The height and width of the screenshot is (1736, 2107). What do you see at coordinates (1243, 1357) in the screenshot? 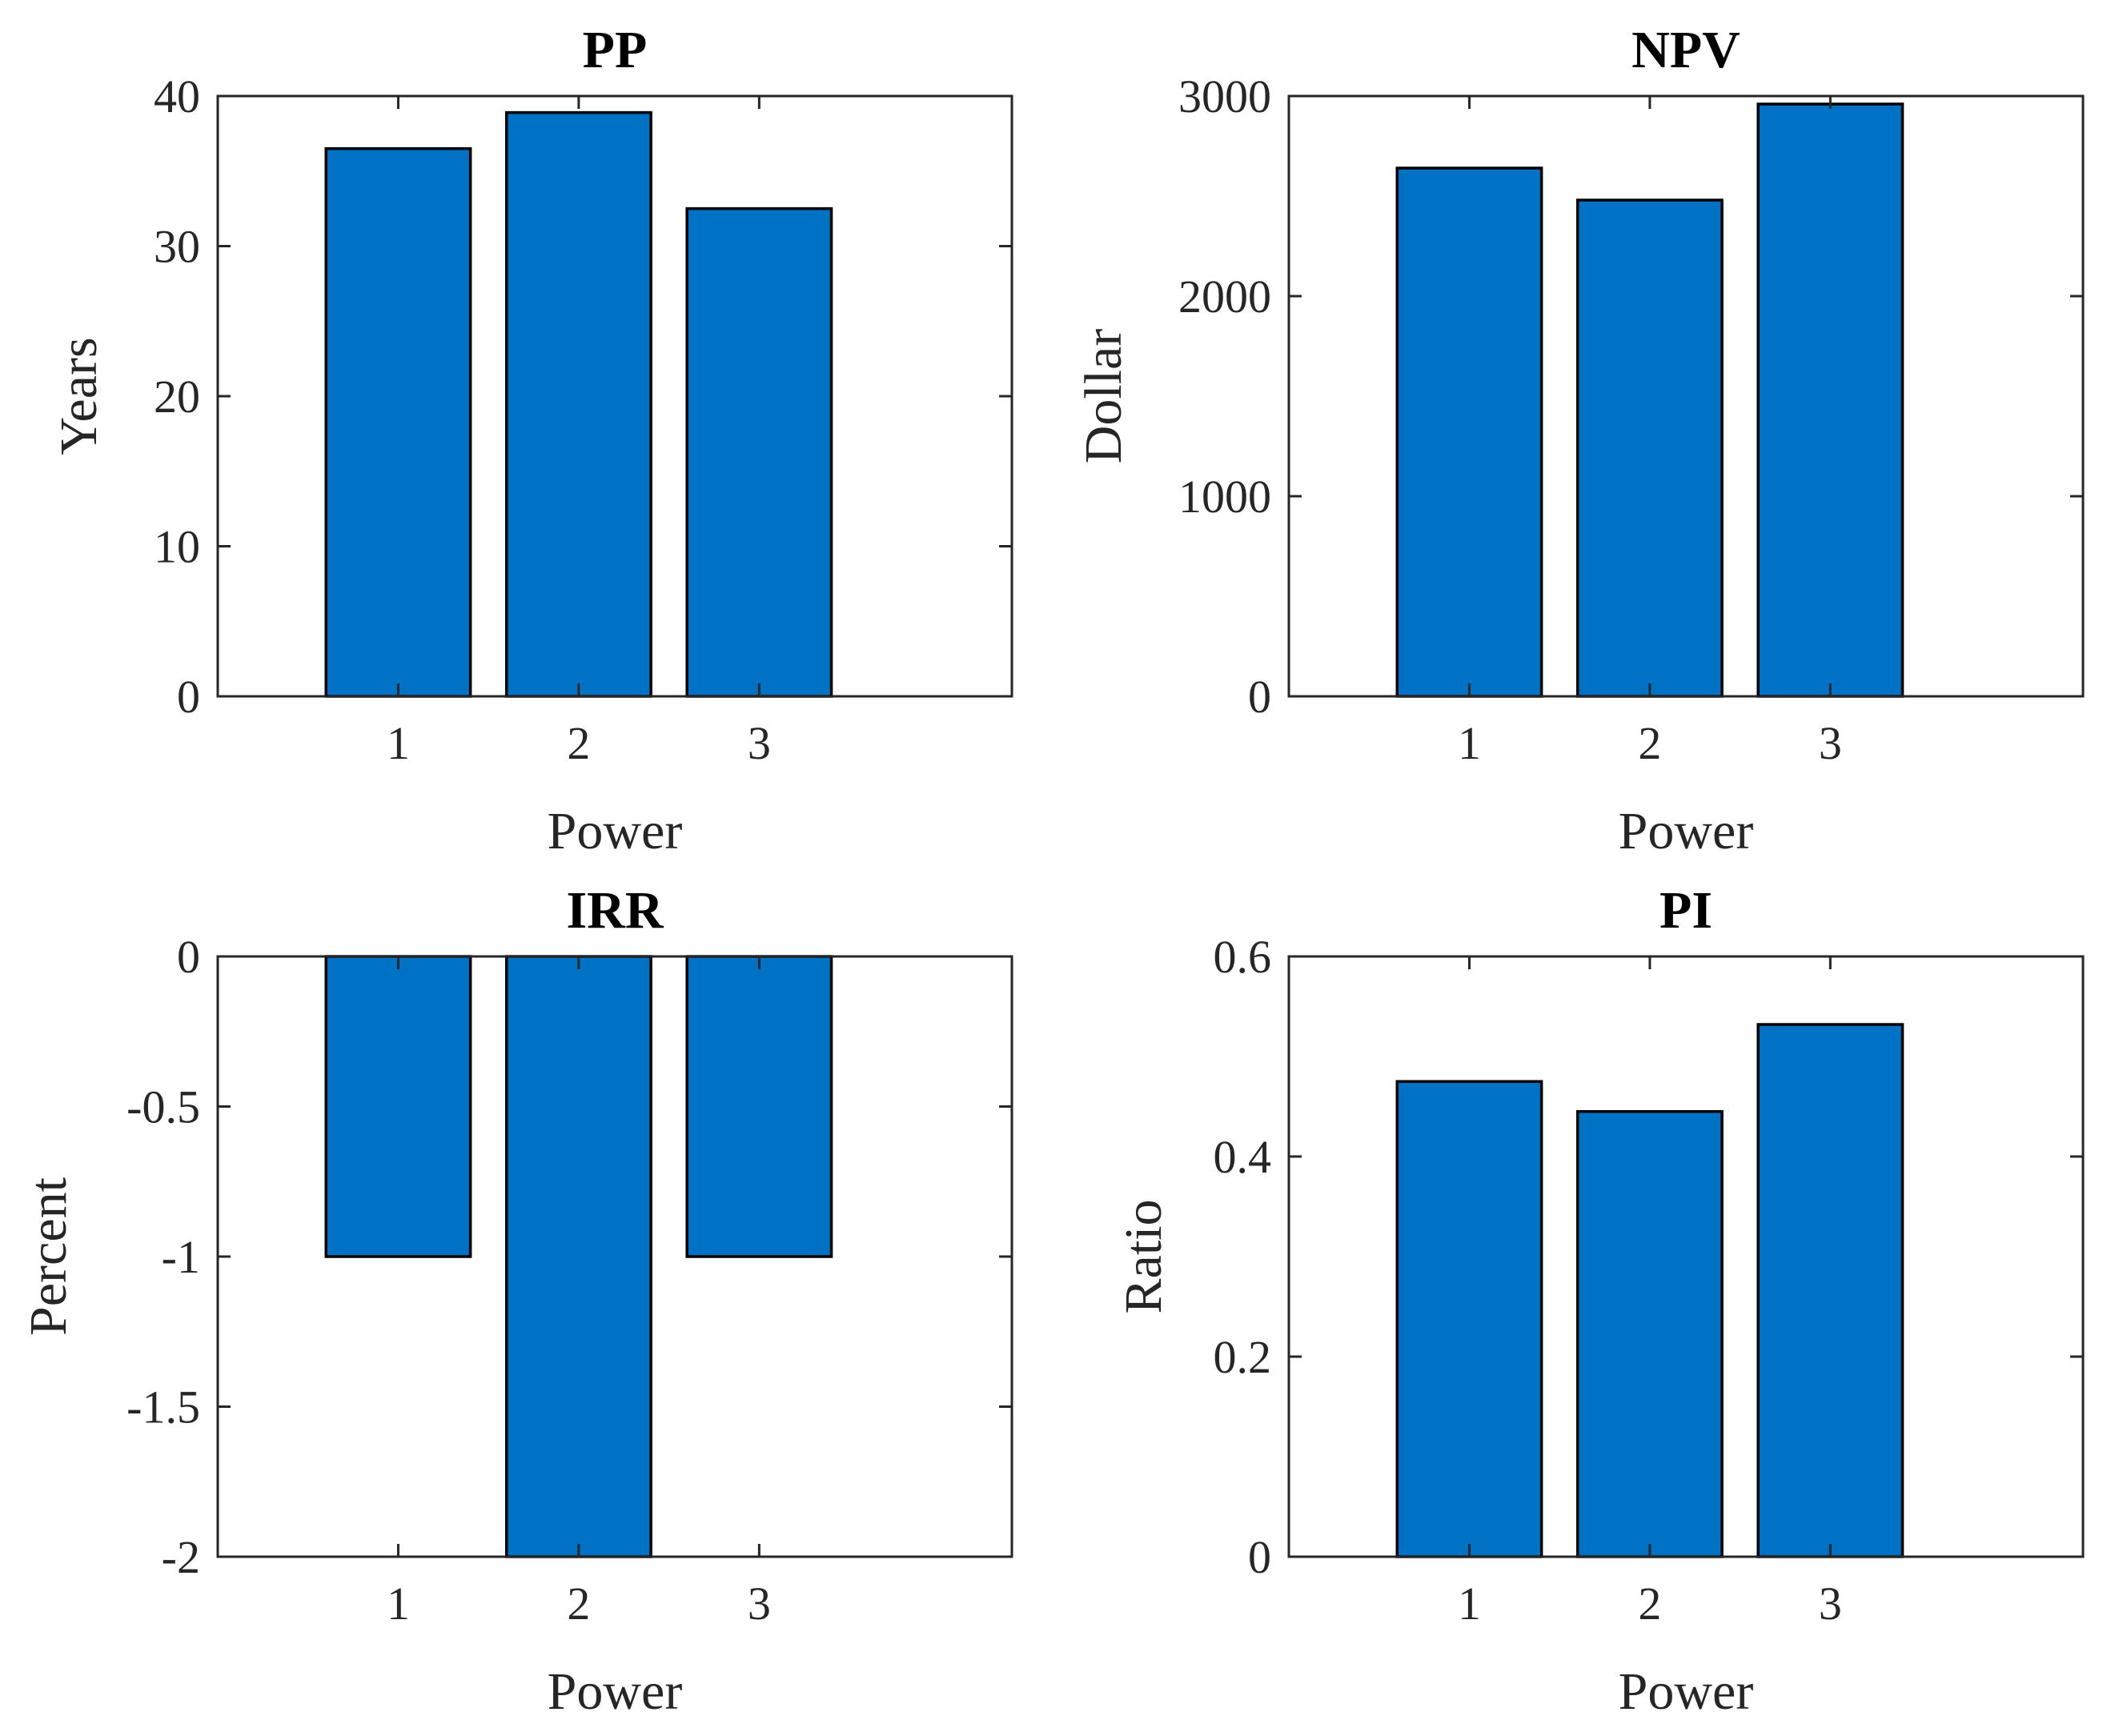
I see `y-tick-label: 0.2` at bounding box center [1243, 1357].